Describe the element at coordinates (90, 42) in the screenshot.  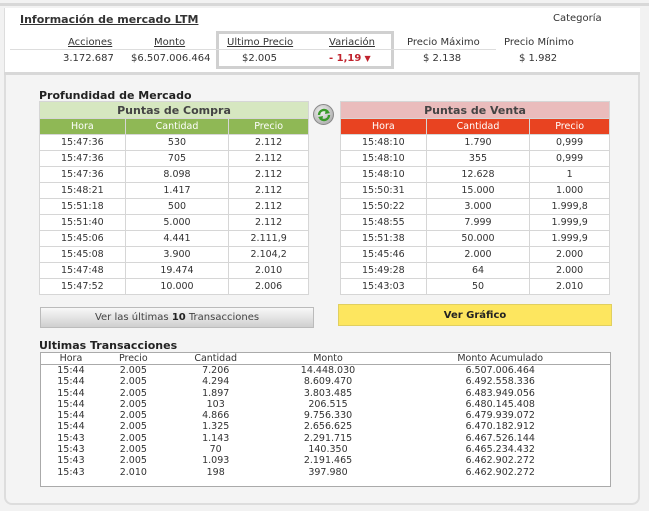
I see `header-acciones: Acciones` at that location.